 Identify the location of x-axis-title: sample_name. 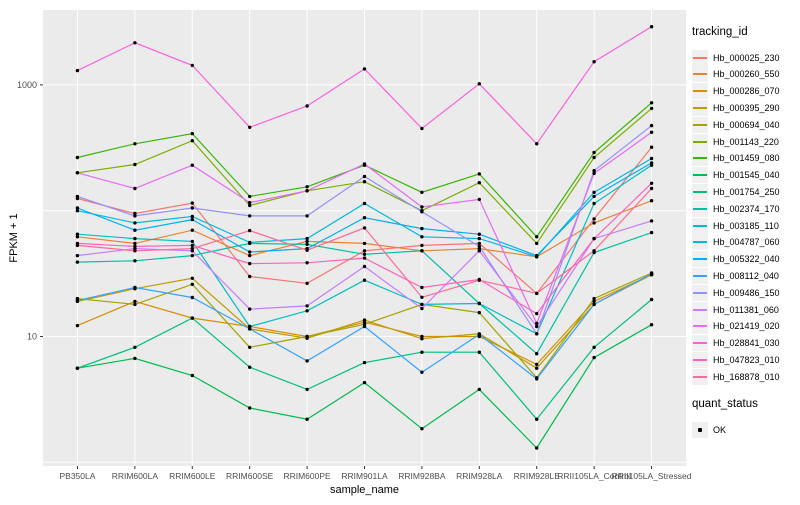
(364, 490).